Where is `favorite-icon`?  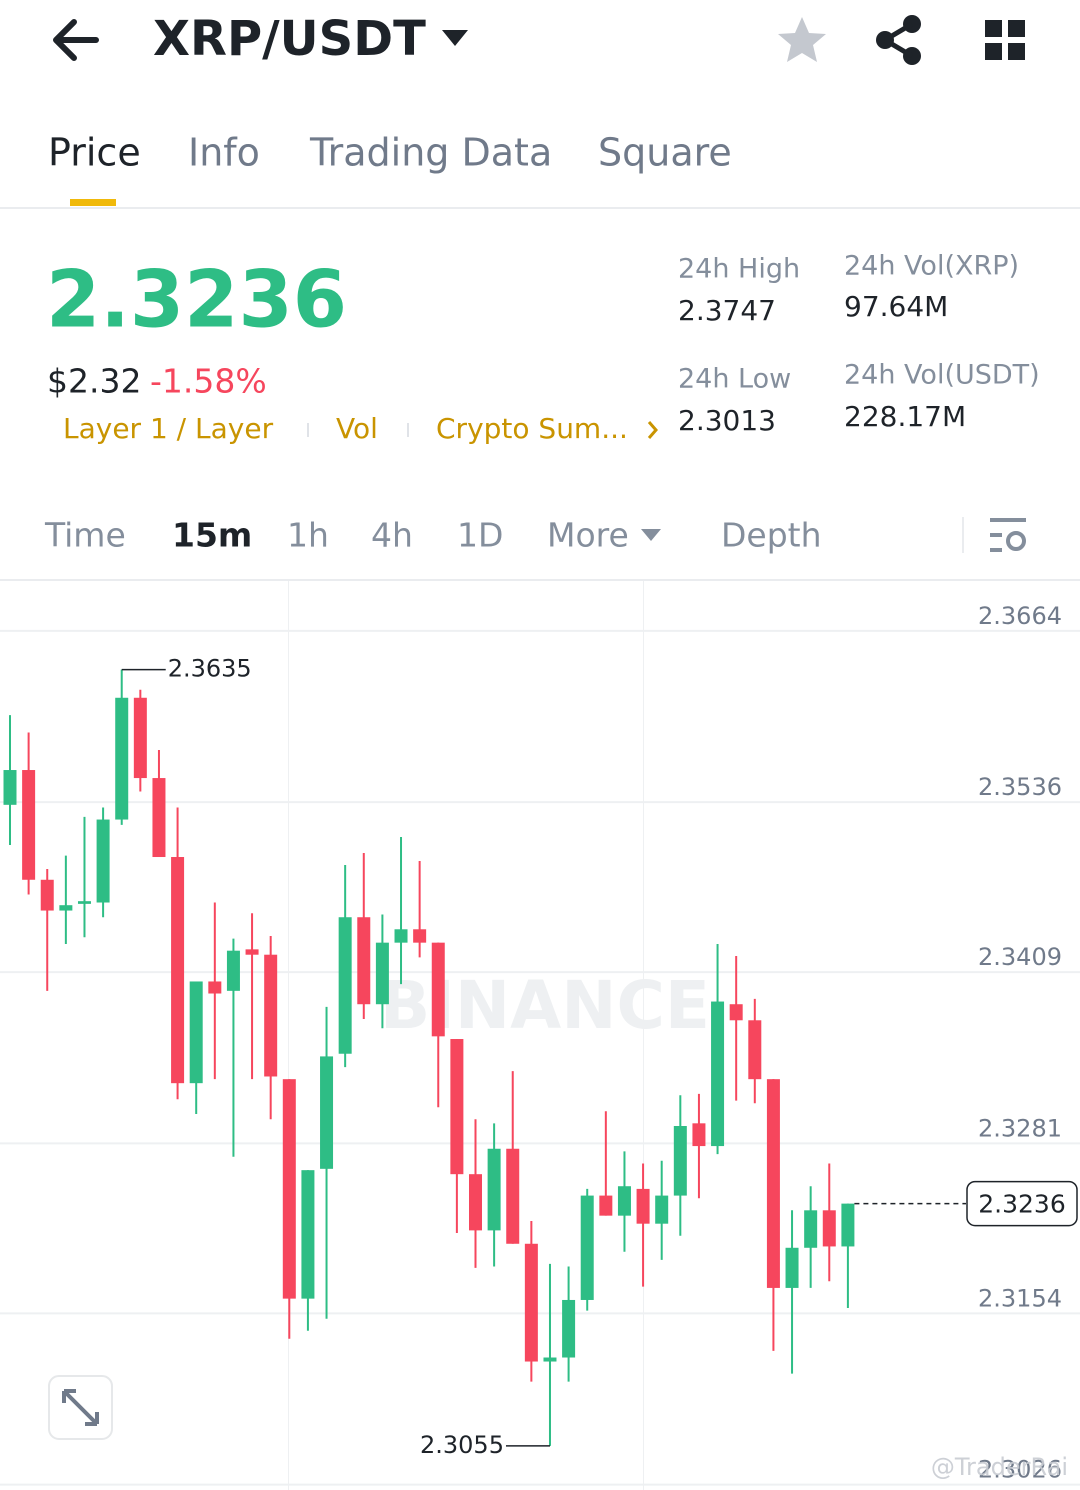 favorite-icon is located at coordinates (802, 39).